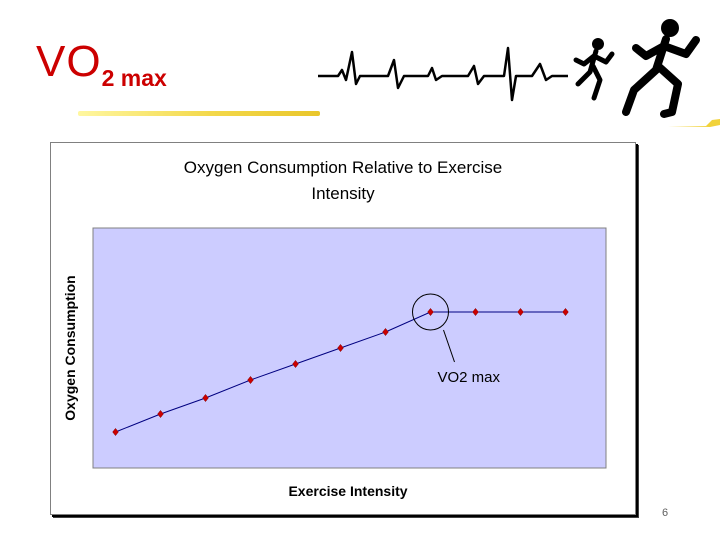 This screenshot has height=540, width=720. What do you see at coordinates (636, 68) in the screenshot?
I see `running-figures-icon` at bounding box center [636, 68].